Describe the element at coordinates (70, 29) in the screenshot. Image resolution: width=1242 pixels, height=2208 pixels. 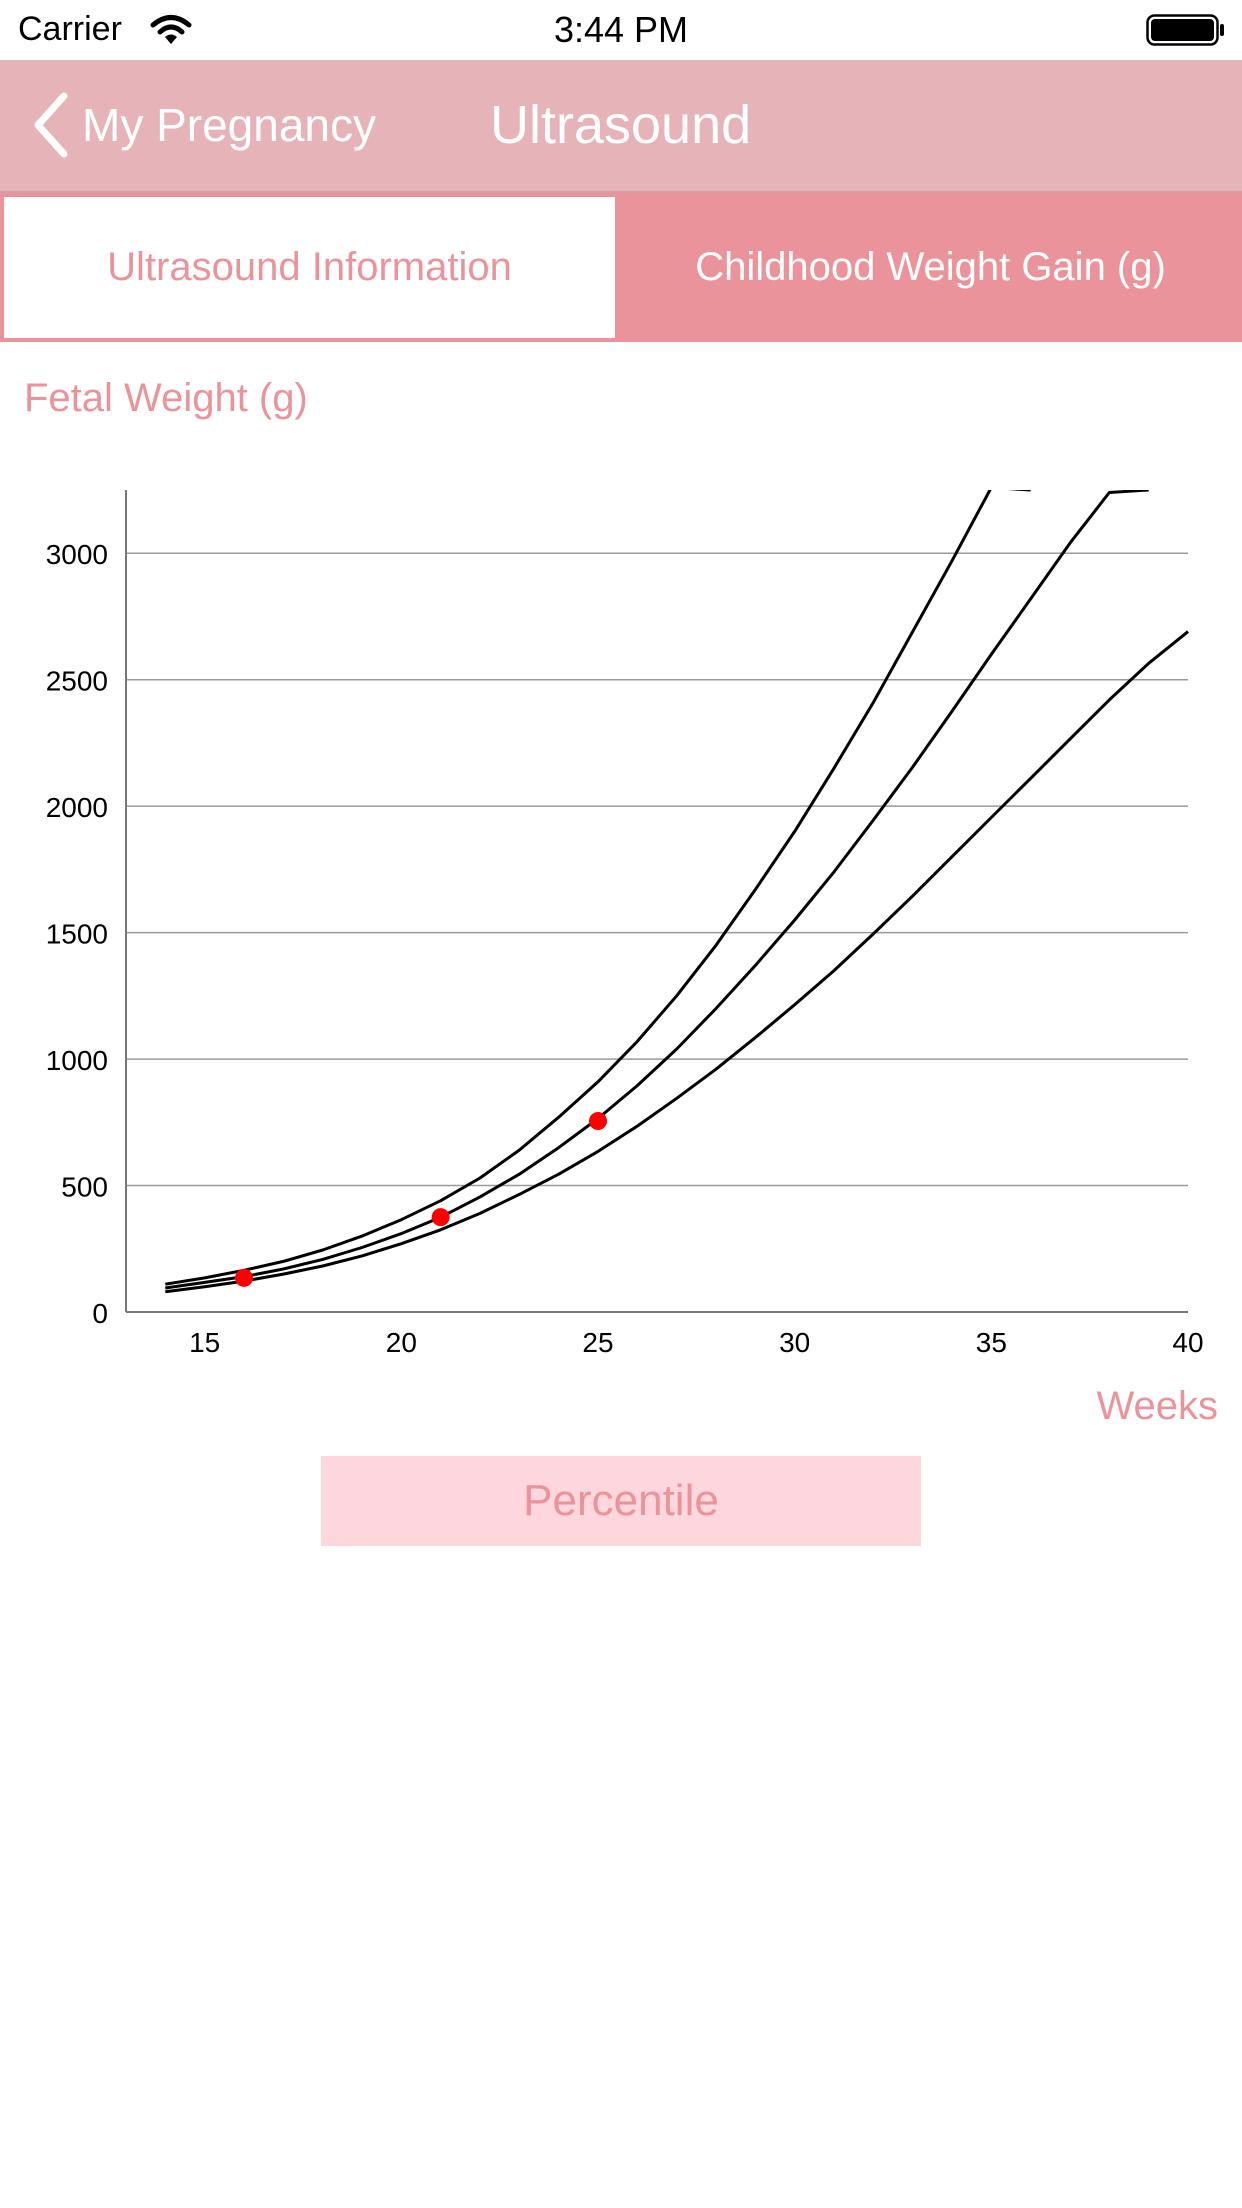
I see `carrier-label: Carrier` at that location.